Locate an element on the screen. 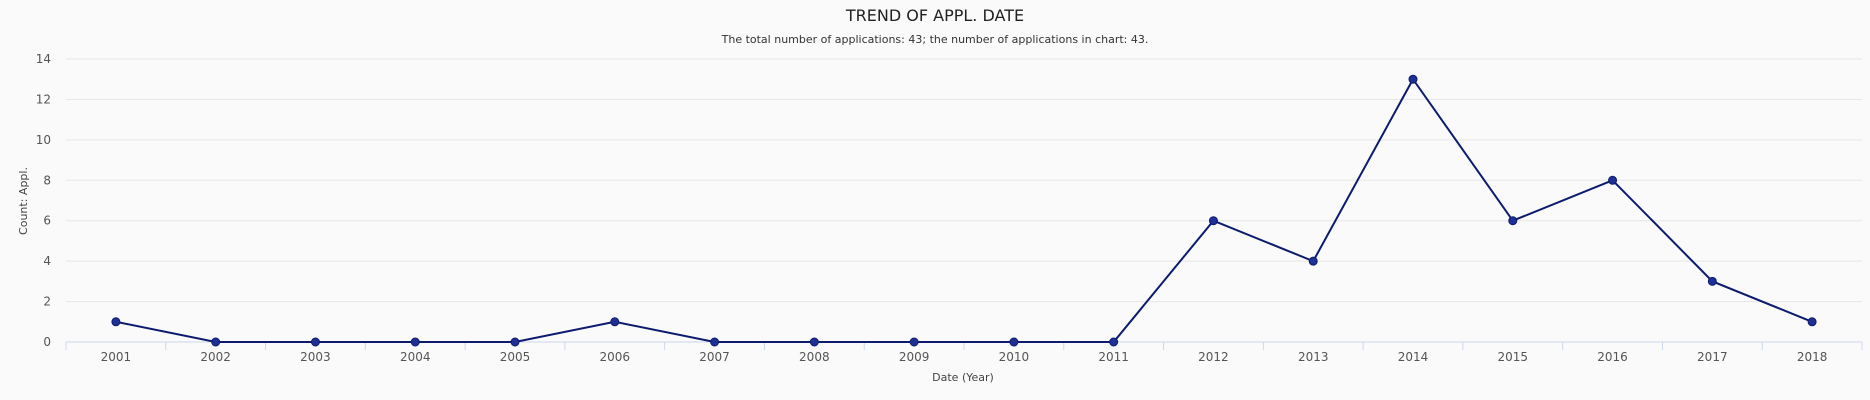 The image size is (1870, 400). y-tick-label: 14 is located at coordinates (43, 59).